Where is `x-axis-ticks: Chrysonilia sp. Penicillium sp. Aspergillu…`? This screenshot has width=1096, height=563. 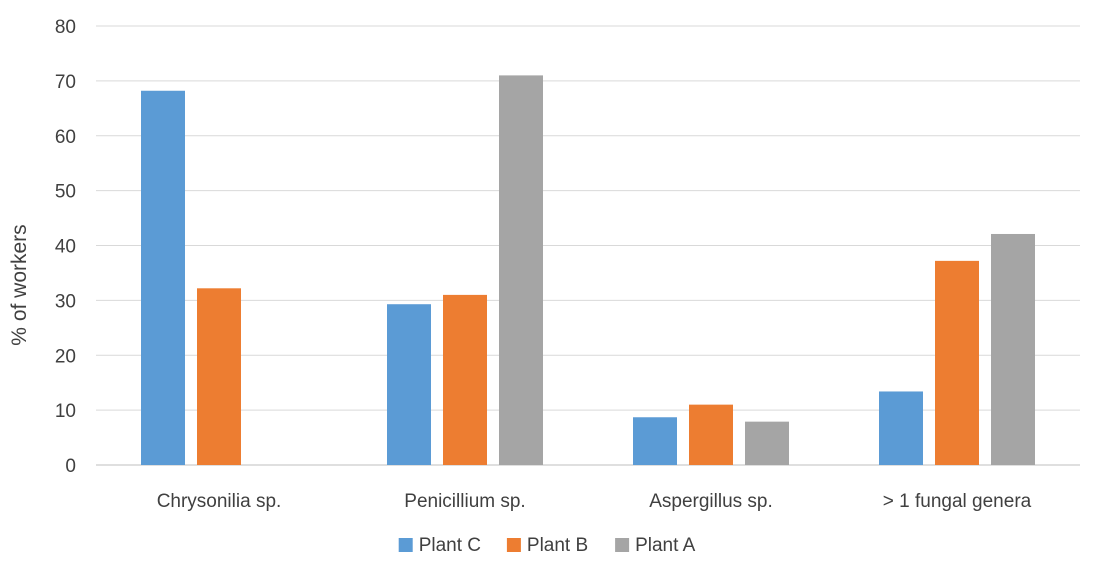 x-axis-ticks: Chrysonilia sp. Penicillium sp. Aspergillu… is located at coordinates (594, 501).